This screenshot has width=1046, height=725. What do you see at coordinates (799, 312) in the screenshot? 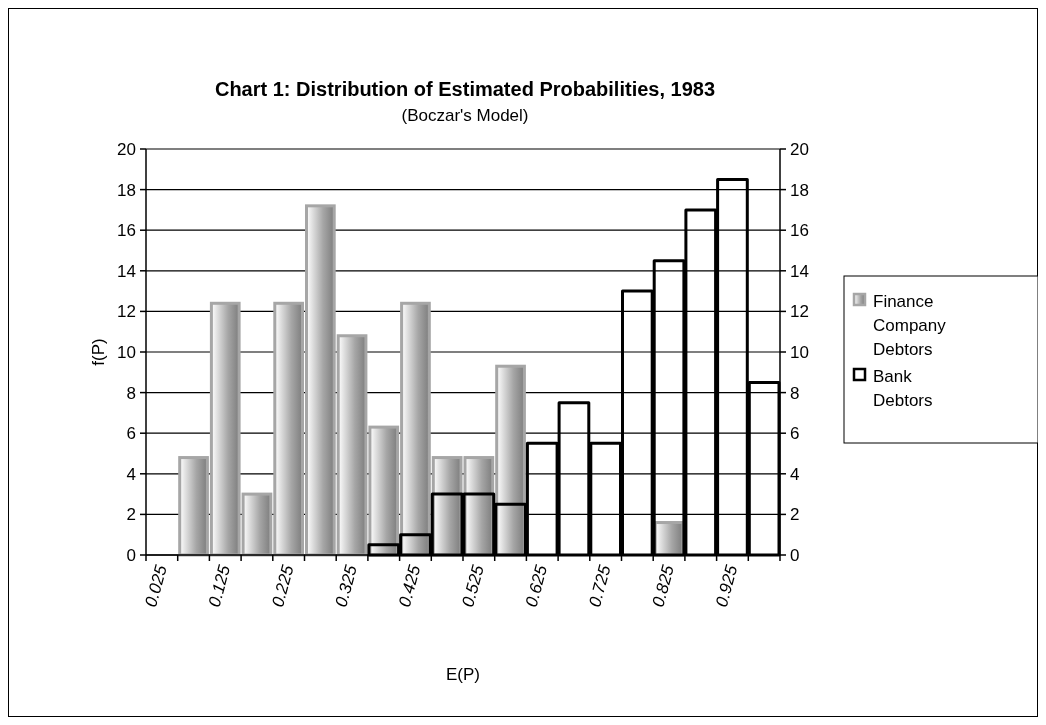
I see `y2-tick-label: 12` at bounding box center [799, 312].